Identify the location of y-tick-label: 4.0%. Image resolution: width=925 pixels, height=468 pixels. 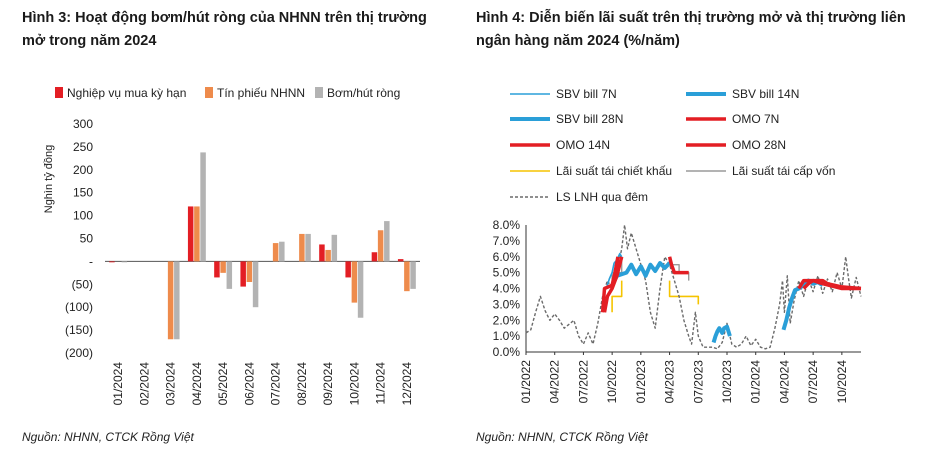
(507, 289).